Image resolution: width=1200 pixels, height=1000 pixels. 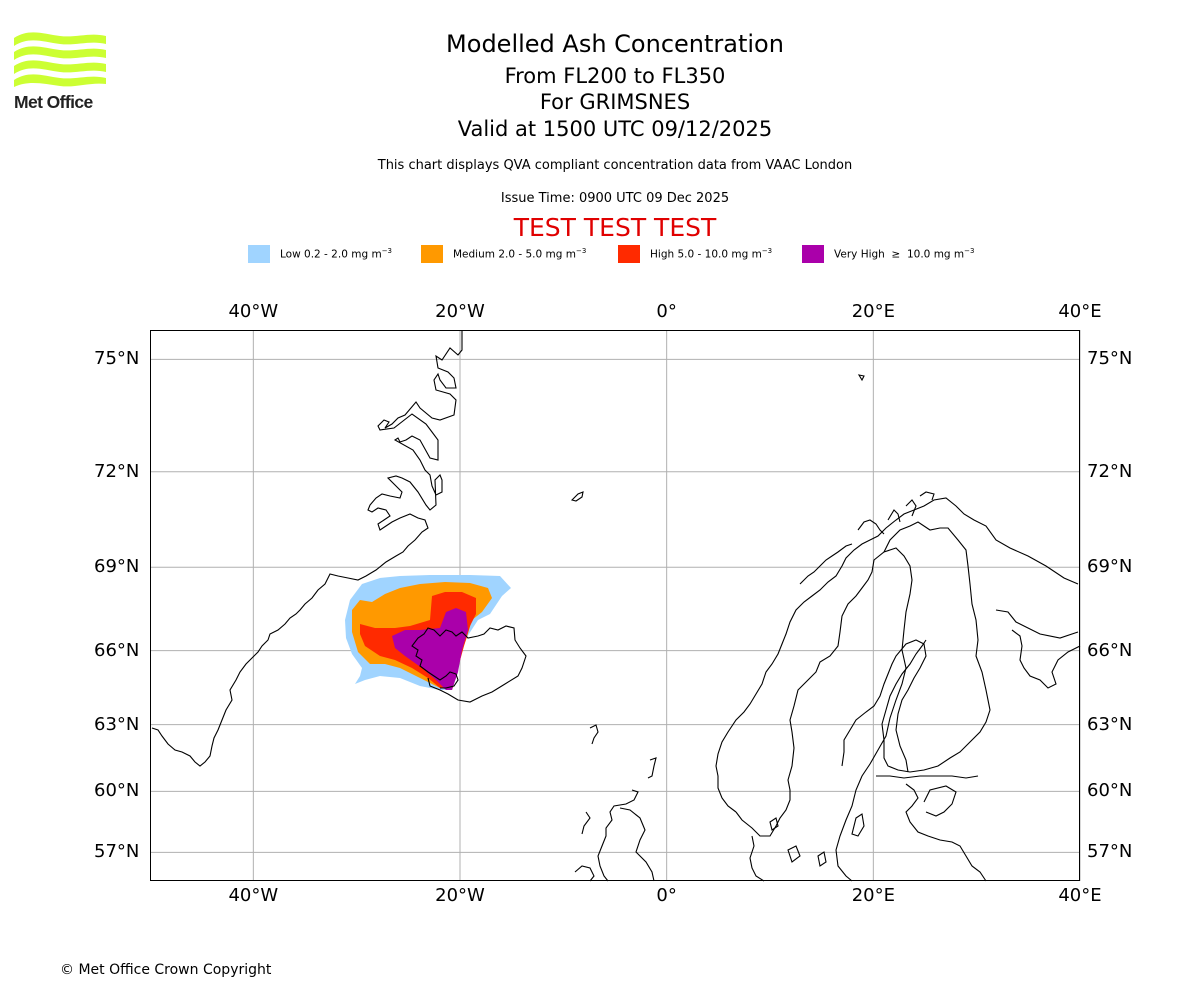 What do you see at coordinates (60, 59) in the screenshot?
I see `met-office-wave-icon` at bounding box center [60, 59].